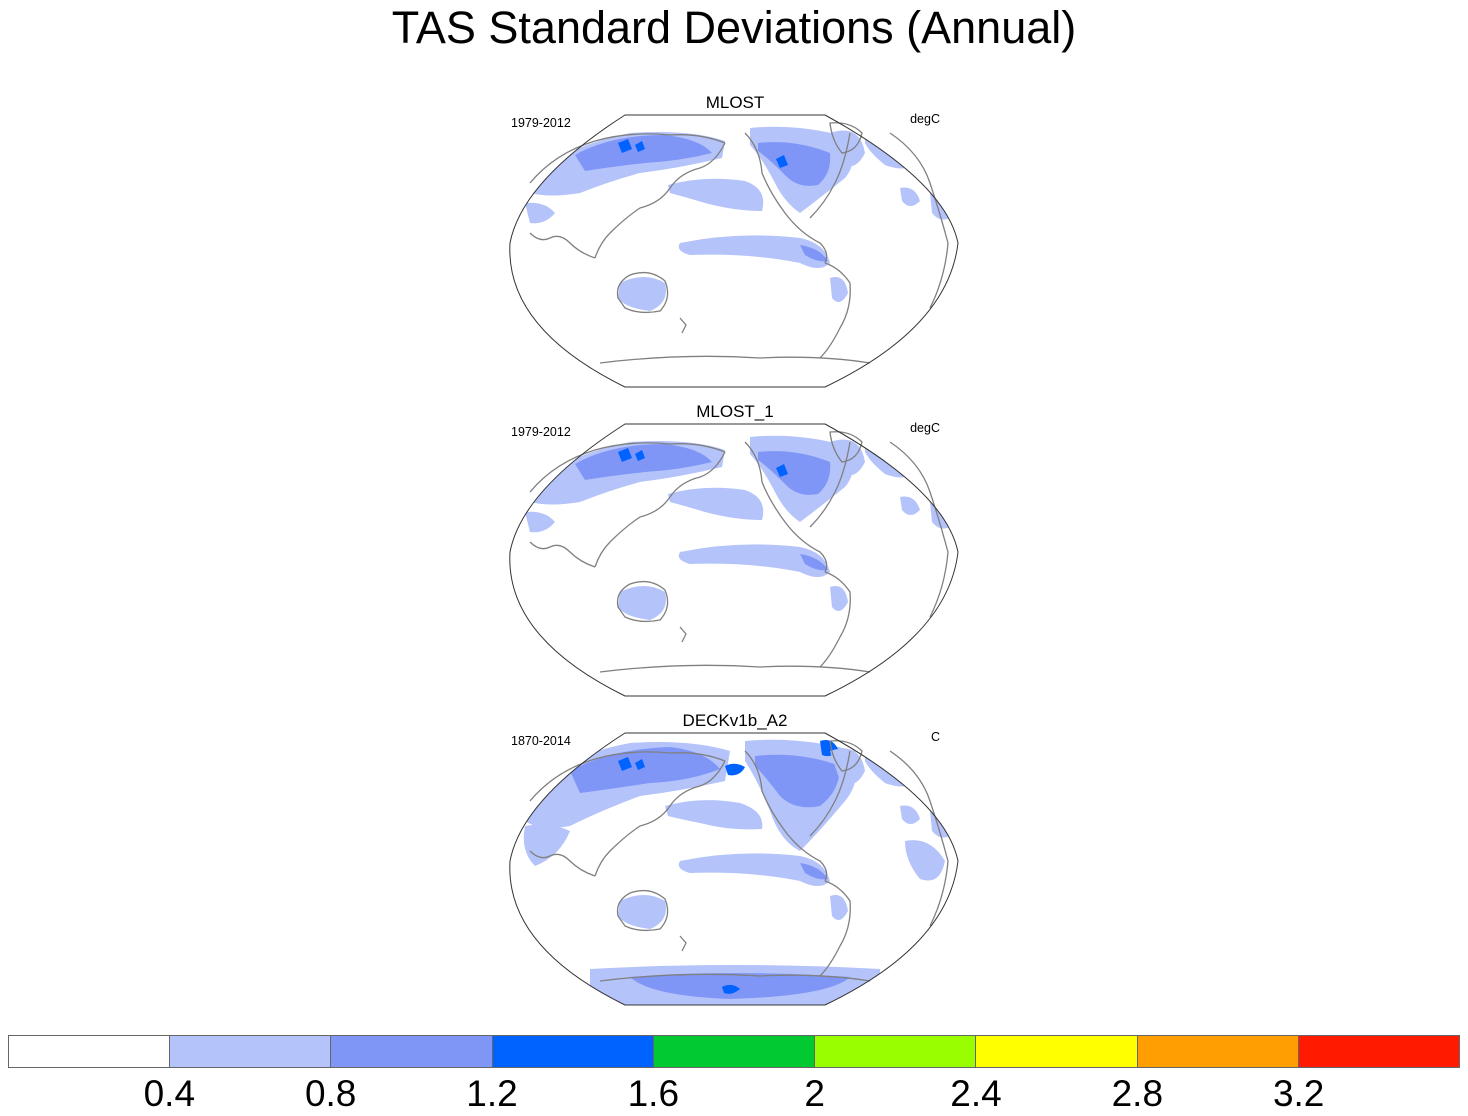 The height and width of the screenshot is (1116, 1468). What do you see at coordinates (735, 769) in the screenshot?
I see `shading-alaska-high` at bounding box center [735, 769].